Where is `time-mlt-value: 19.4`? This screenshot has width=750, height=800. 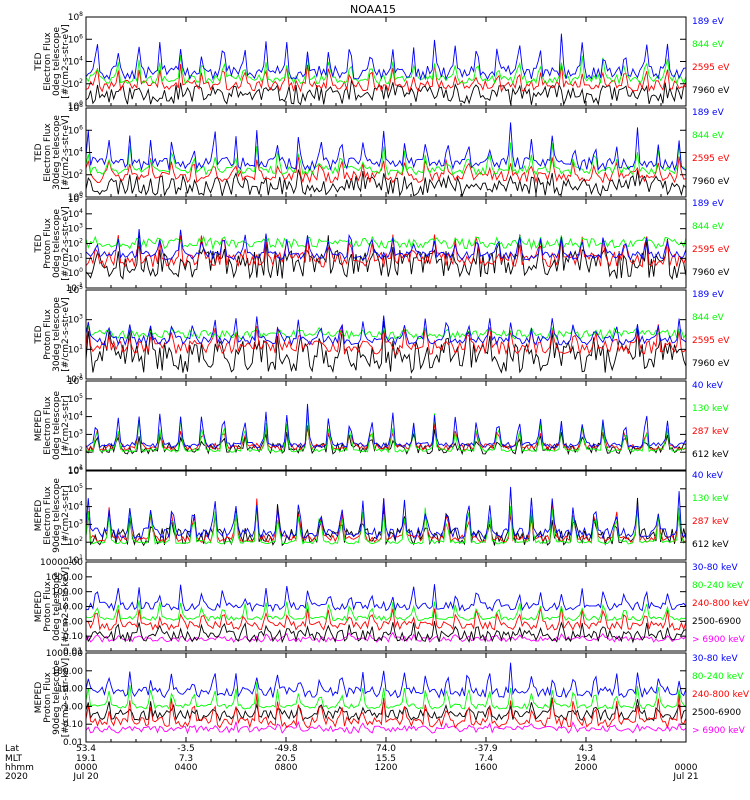 time-mlt-value: 19.4 is located at coordinates (586, 759).